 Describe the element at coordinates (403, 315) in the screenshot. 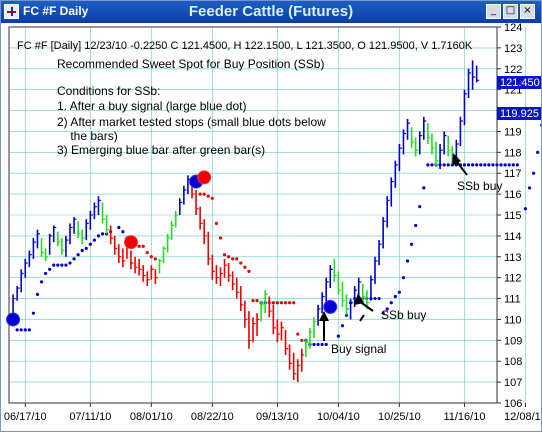

I see `ssb-buy-label-1: SSb buy` at that location.